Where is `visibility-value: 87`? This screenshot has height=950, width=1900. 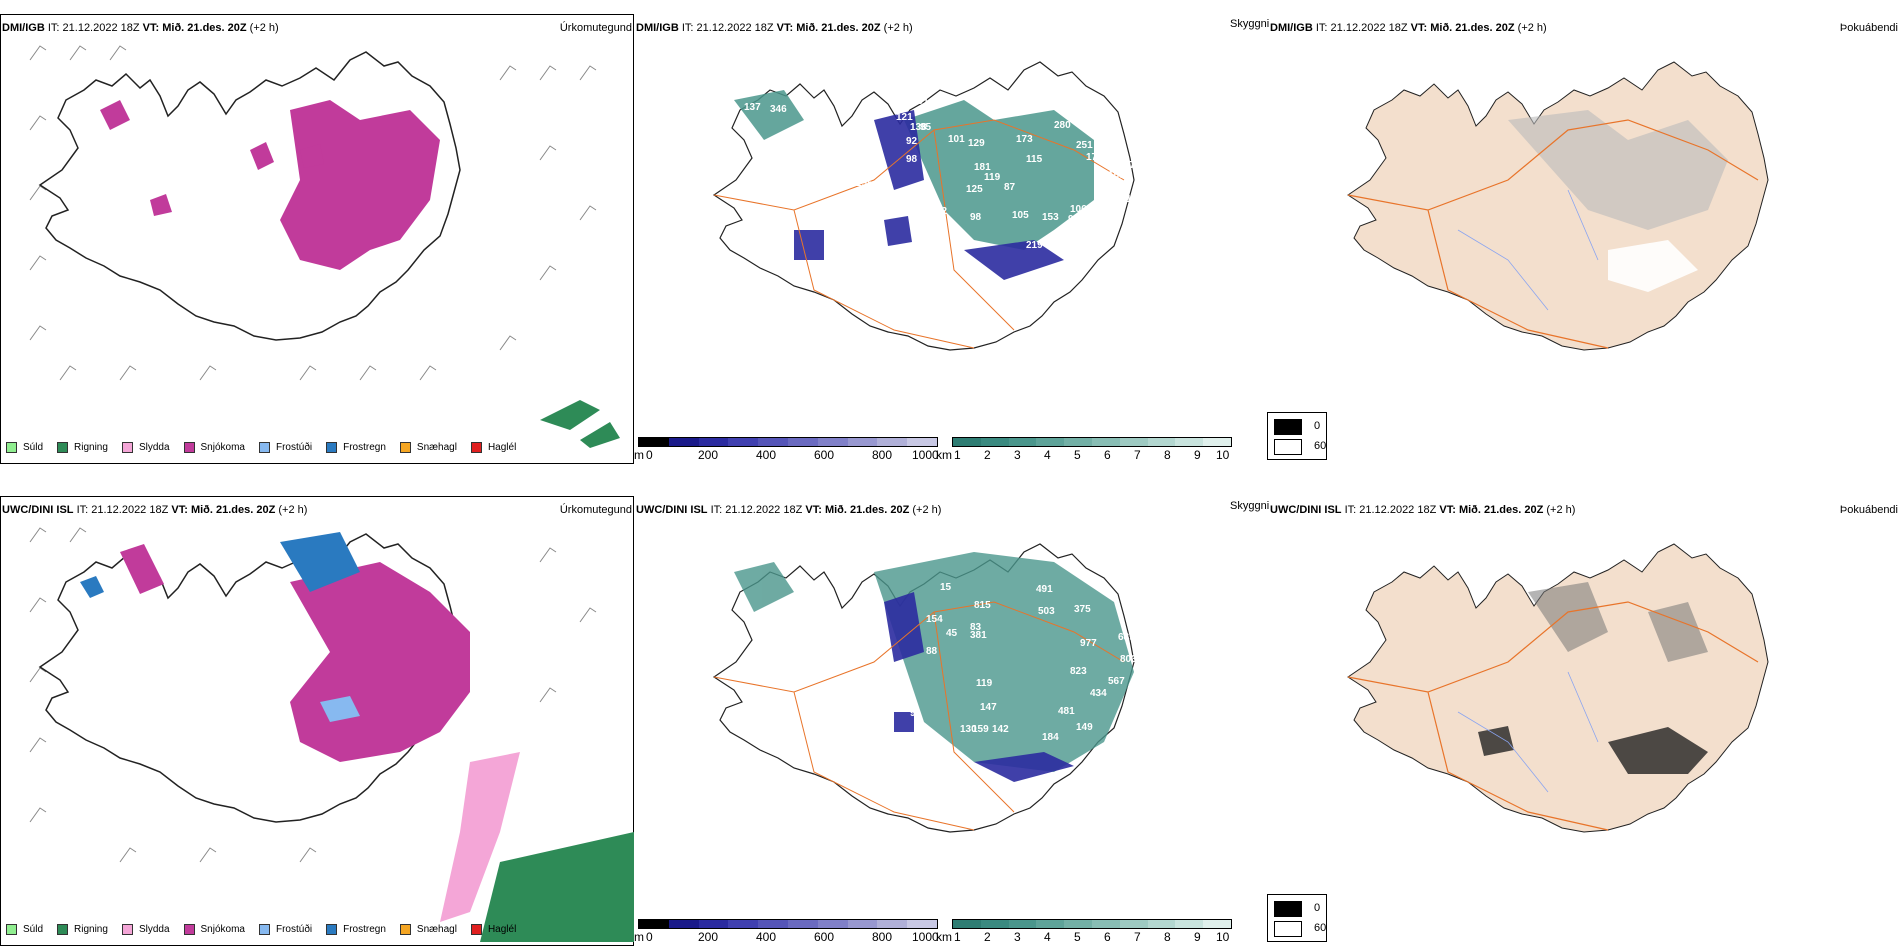 visibility-value: 87 is located at coordinates (1010, 187).